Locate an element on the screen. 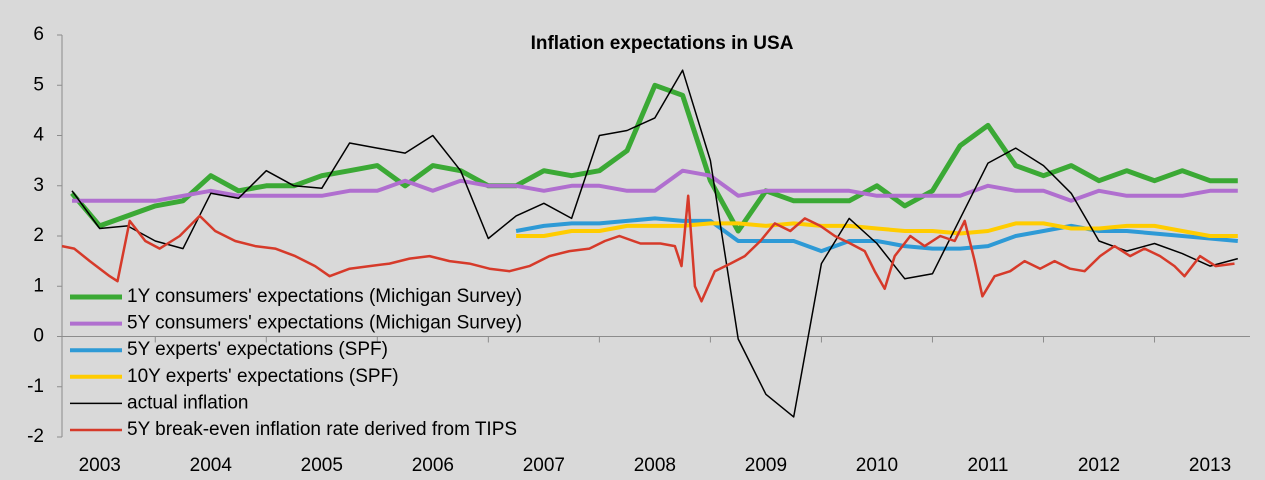 The height and width of the screenshot is (480, 1265). x-tick-label: 2003 is located at coordinates (100, 465).